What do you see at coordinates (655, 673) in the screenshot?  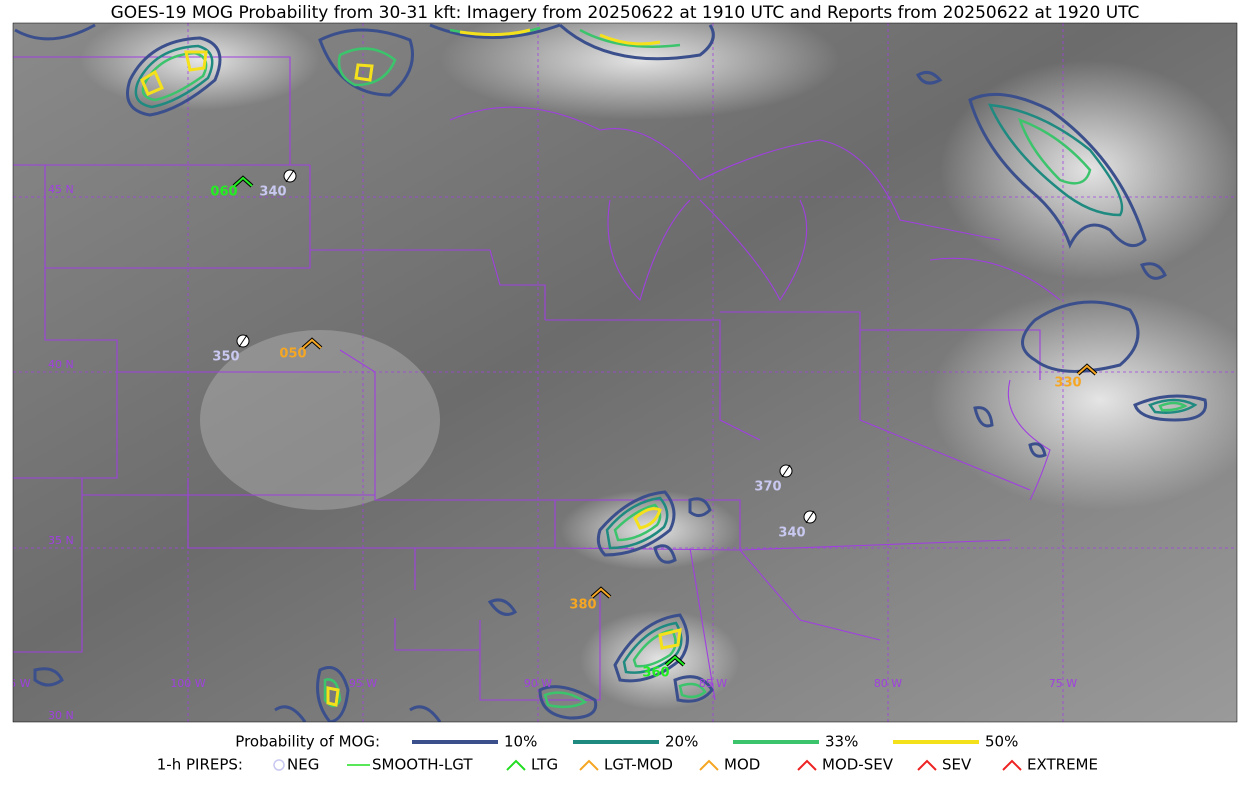 I see `pirep-level: 360` at bounding box center [655, 673].